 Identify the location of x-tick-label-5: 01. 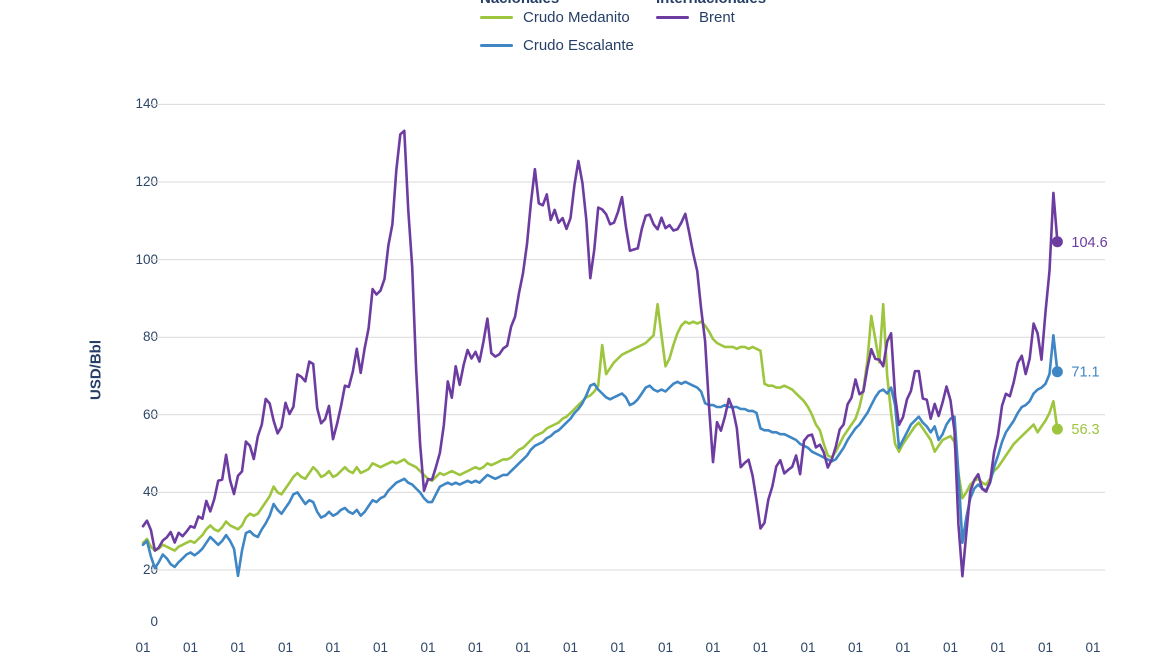
(380, 647).